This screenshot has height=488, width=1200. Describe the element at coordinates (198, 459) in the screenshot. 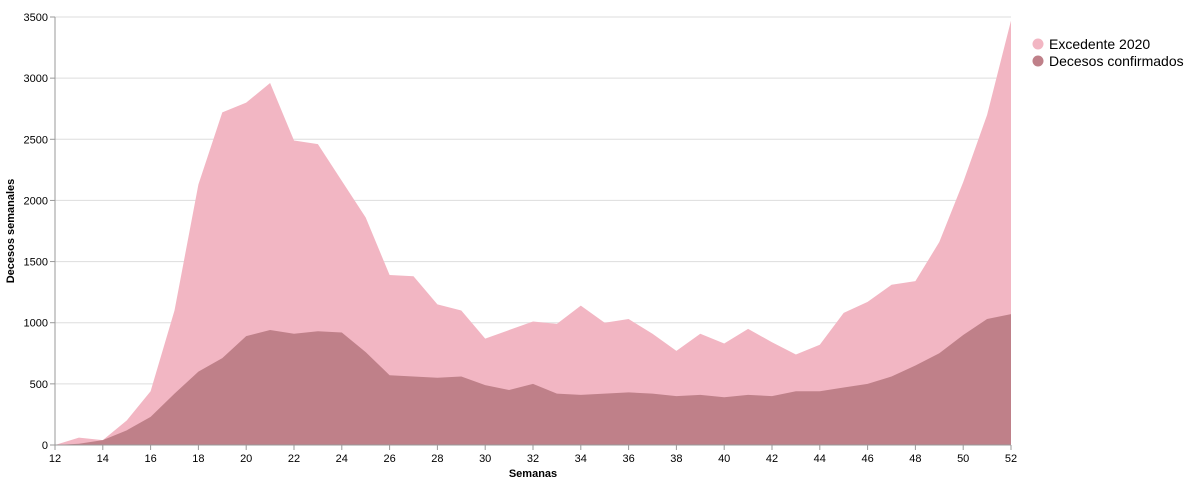

I see `x-tick-label: 18` at that location.